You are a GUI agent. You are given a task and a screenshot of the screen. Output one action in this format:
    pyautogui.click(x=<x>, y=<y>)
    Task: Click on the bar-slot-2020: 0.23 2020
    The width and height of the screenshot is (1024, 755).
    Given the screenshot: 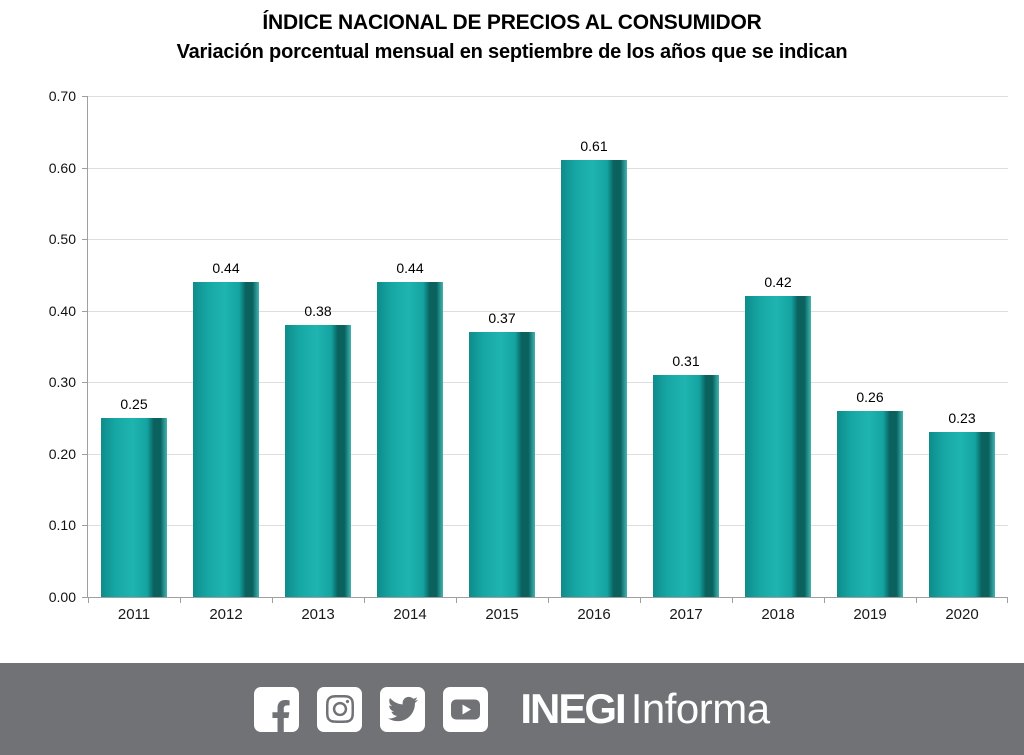 What is the action you would take?
    pyautogui.click(x=962, y=359)
    